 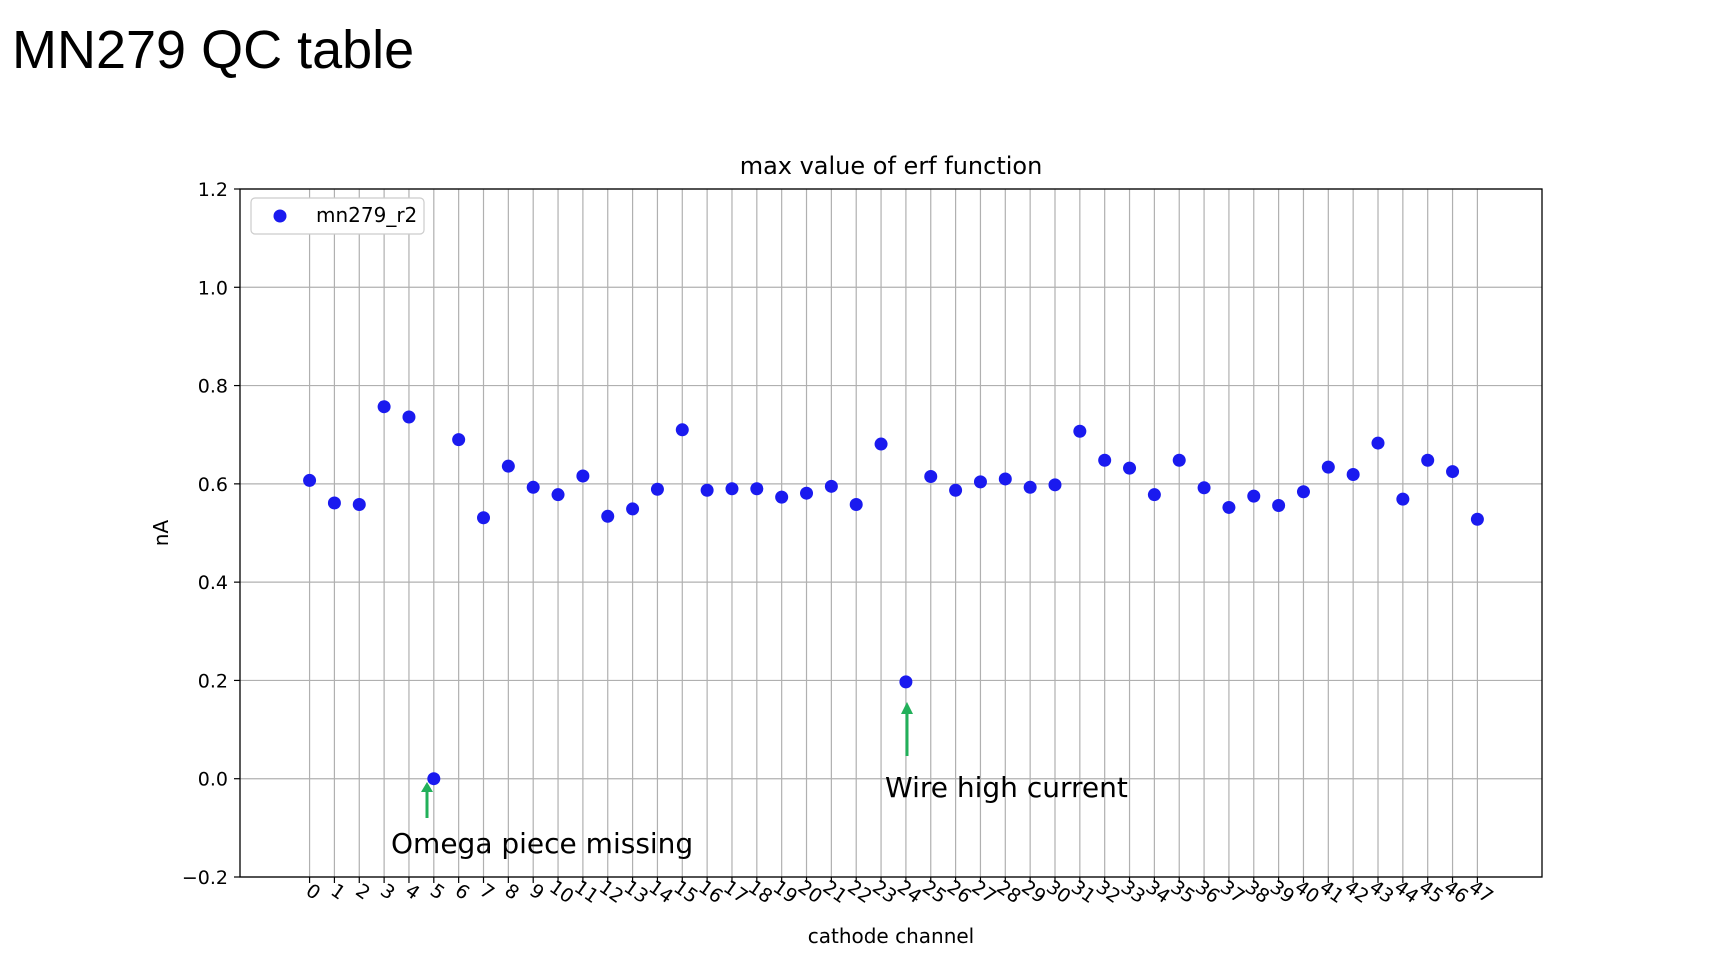 What do you see at coordinates (891, 936) in the screenshot?
I see `x-axis-label: cathode channel` at bounding box center [891, 936].